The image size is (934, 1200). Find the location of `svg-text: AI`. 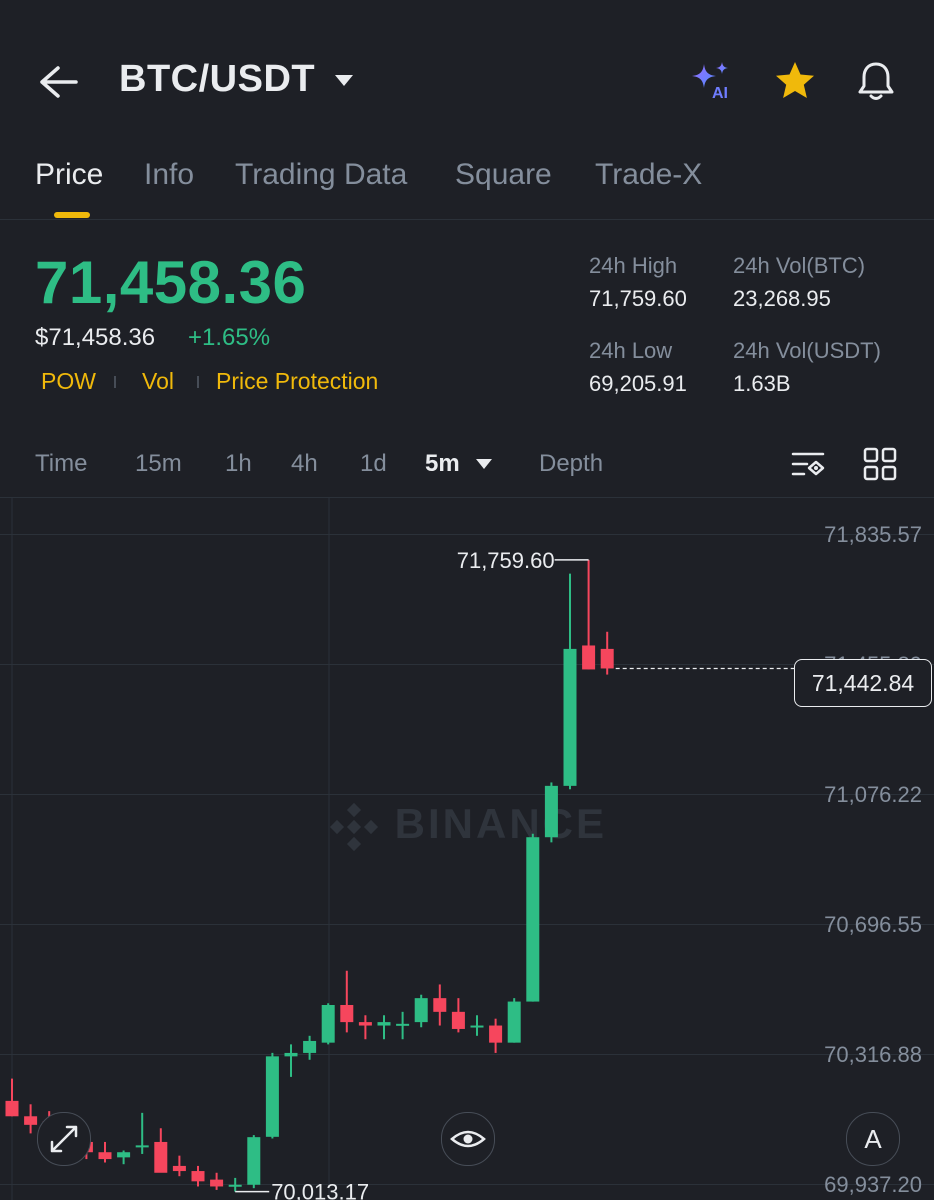

svg-text: AI is located at coordinates (720, 93).